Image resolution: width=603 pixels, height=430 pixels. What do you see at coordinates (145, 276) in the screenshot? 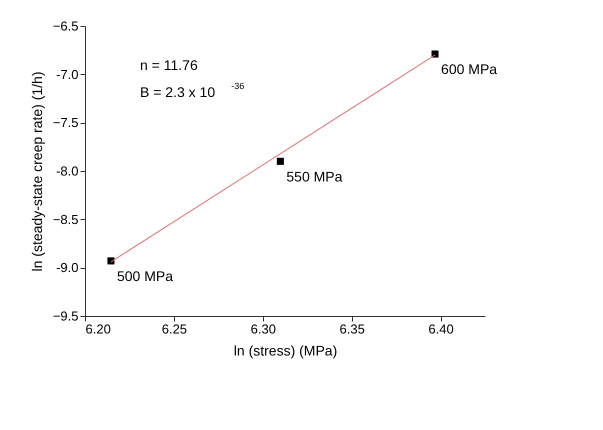
I see `annotation: 500 MPa` at bounding box center [145, 276].